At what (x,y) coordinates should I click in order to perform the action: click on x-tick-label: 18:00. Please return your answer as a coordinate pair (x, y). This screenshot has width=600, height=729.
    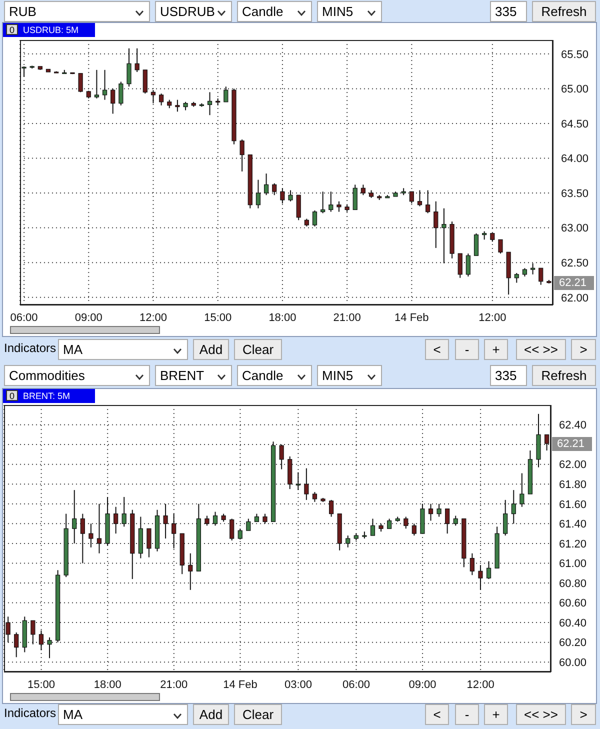
    Looking at the image, I should click on (282, 318).